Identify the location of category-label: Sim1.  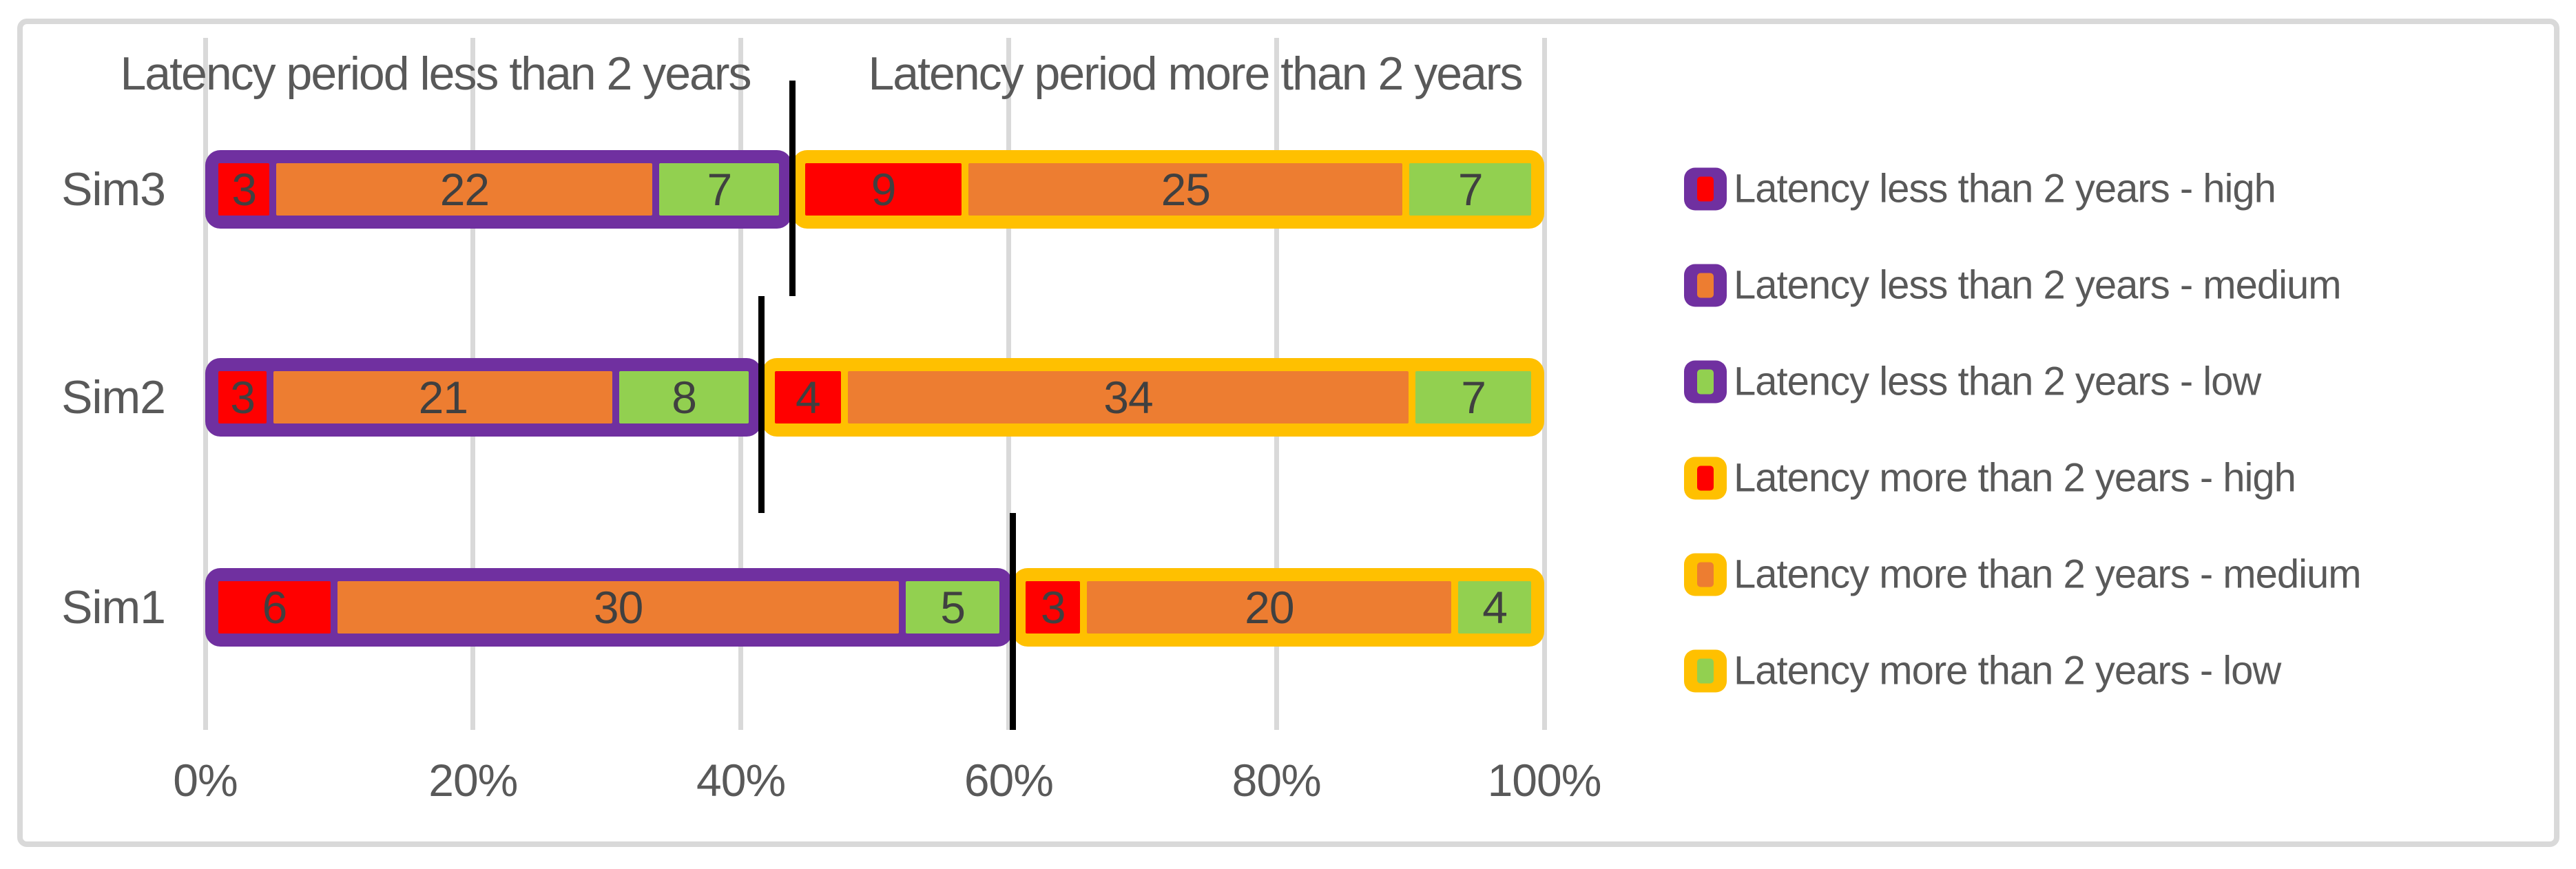
(113, 607).